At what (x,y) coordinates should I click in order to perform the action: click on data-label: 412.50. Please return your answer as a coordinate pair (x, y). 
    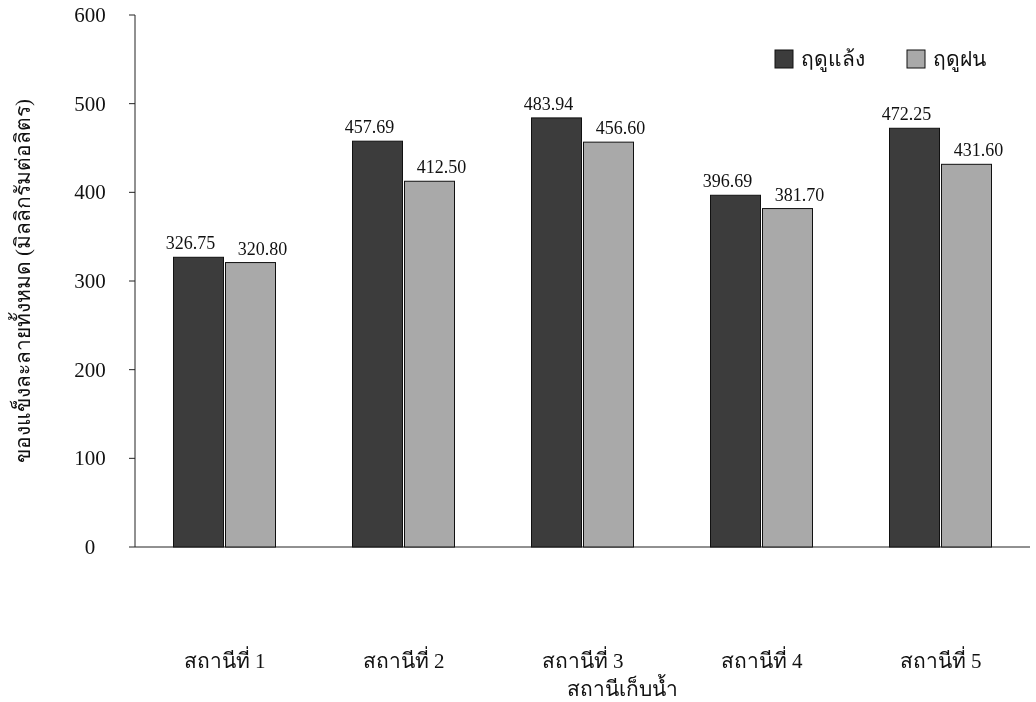
    Looking at the image, I should click on (441, 167).